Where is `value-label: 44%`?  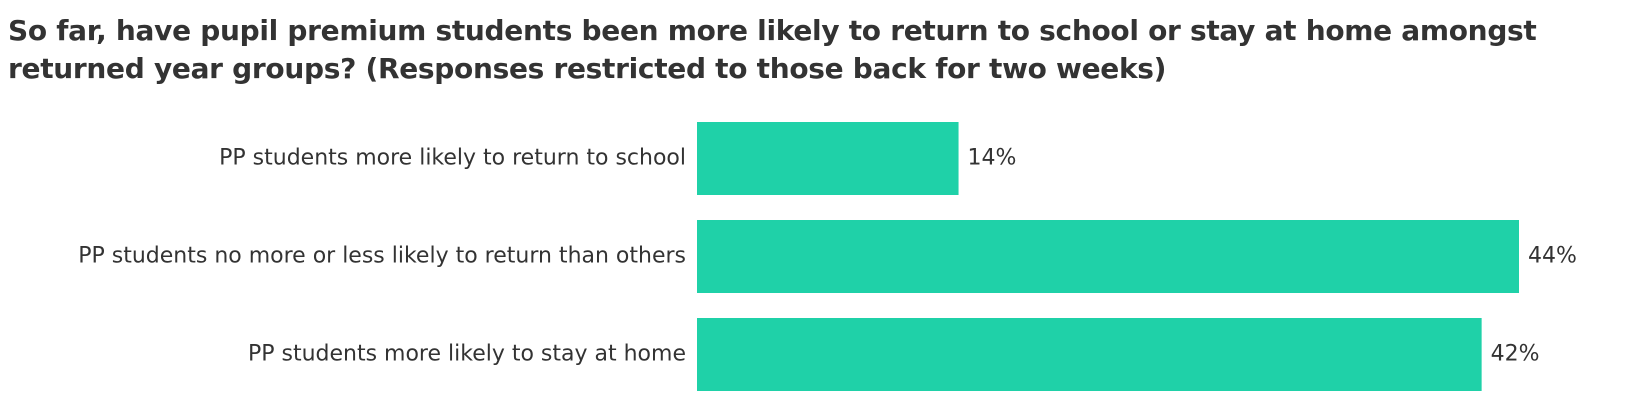 value-label: 44% is located at coordinates (1552, 256).